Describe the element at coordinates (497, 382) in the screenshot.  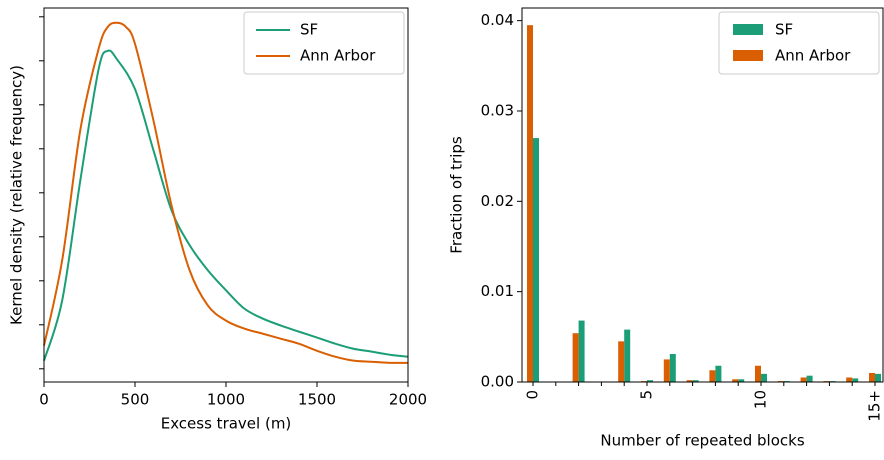
I see `y-tick-label: 0.00` at that location.